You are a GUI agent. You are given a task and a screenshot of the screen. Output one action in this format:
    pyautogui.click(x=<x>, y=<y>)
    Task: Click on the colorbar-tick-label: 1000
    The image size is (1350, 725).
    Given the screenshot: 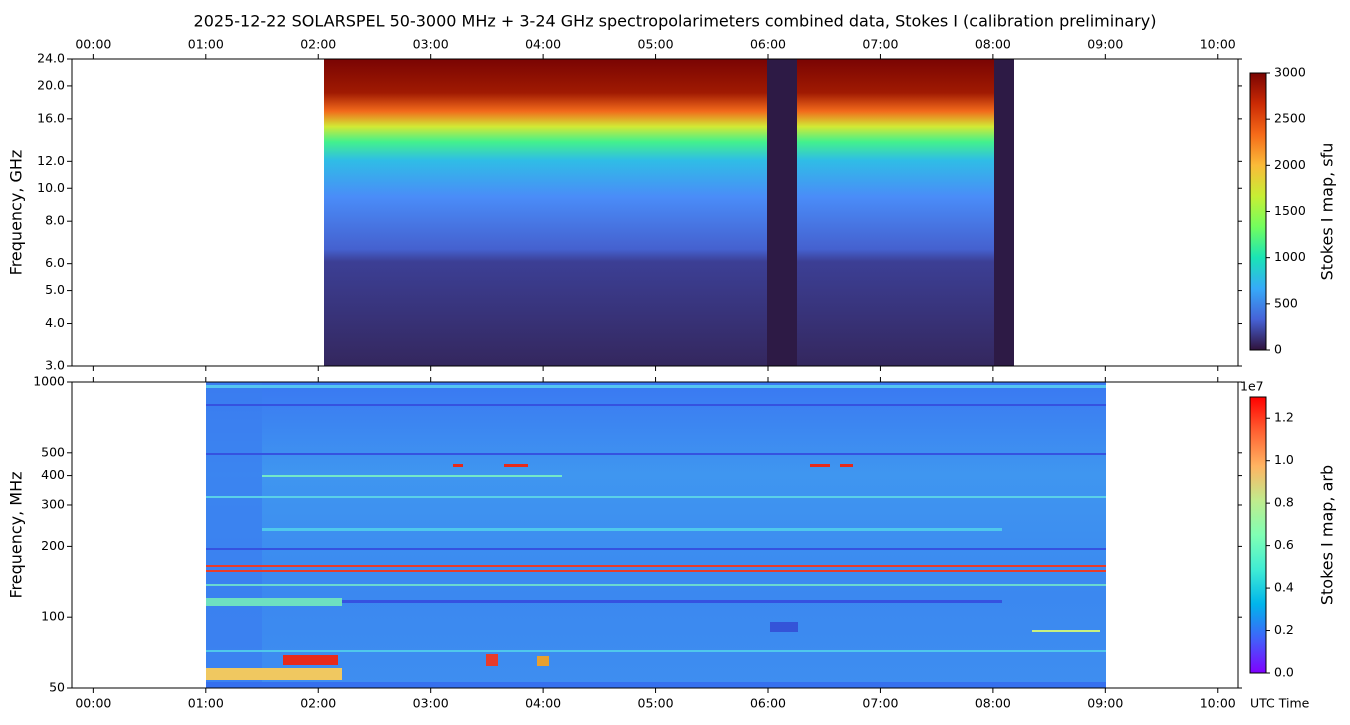 What is the action you would take?
    pyautogui.click(x=1290, y=256)
    